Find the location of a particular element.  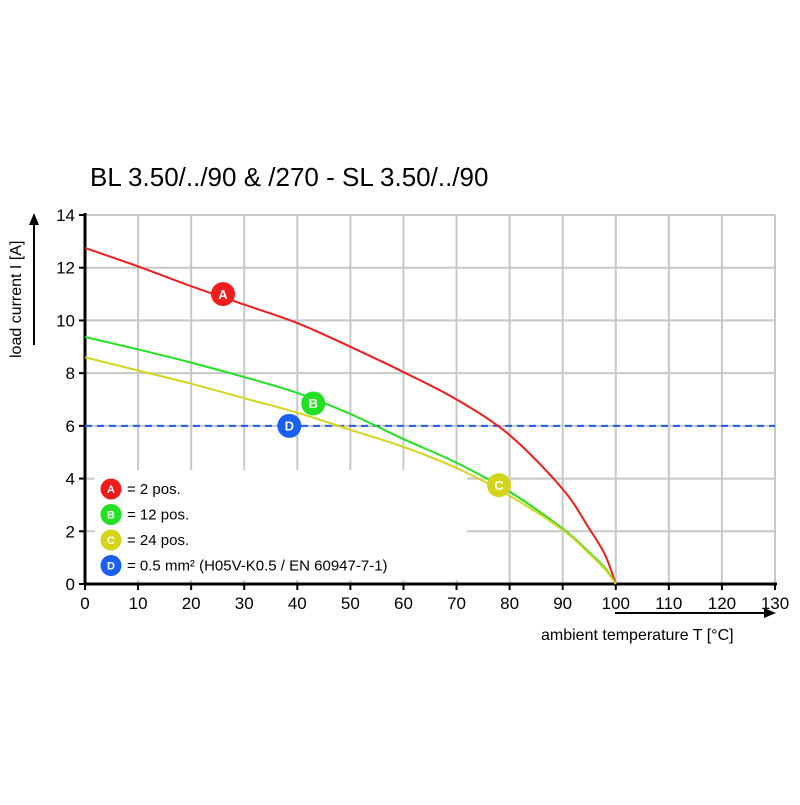

x-tick-label: 20 is located at coordinates (191, 603).